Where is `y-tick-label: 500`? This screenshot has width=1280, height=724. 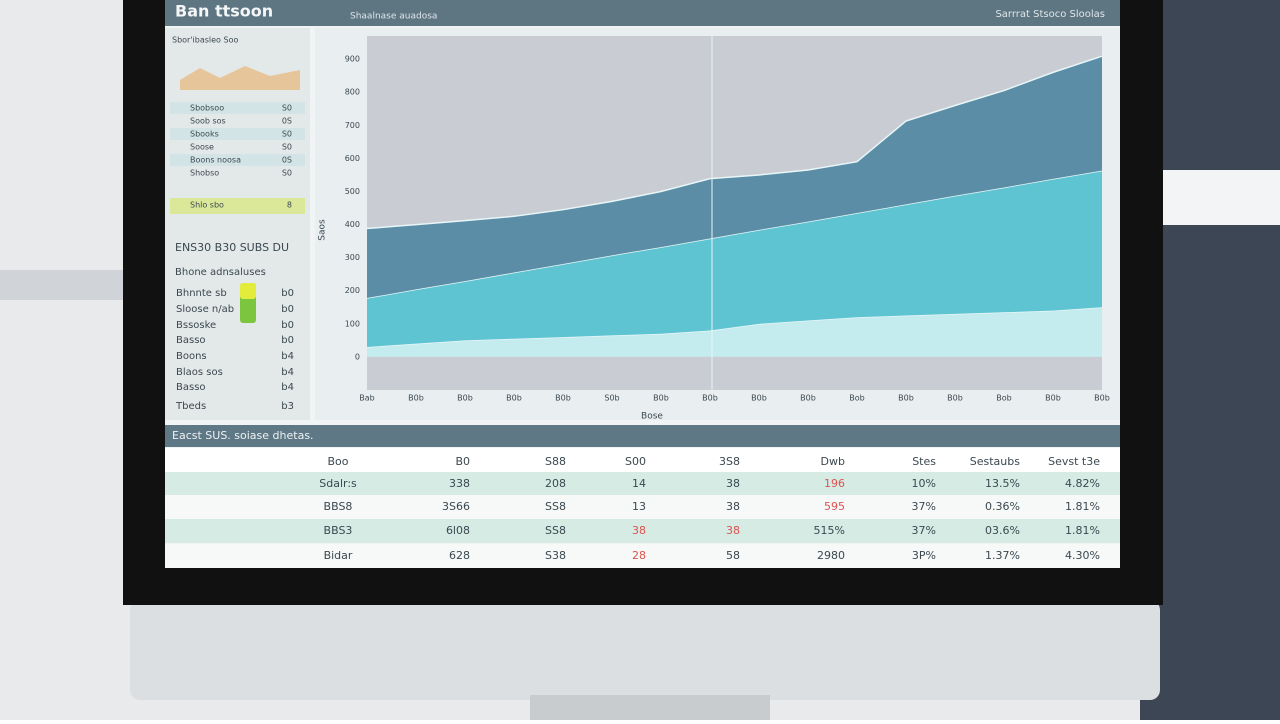
y-tick-label: 500 is located at coordinates (352, 191).